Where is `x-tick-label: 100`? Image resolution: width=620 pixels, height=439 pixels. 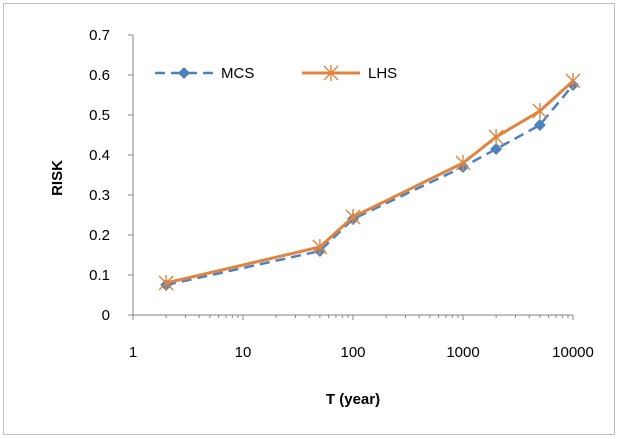
x-tick-label: 100 is located at coordinates (352, 352).